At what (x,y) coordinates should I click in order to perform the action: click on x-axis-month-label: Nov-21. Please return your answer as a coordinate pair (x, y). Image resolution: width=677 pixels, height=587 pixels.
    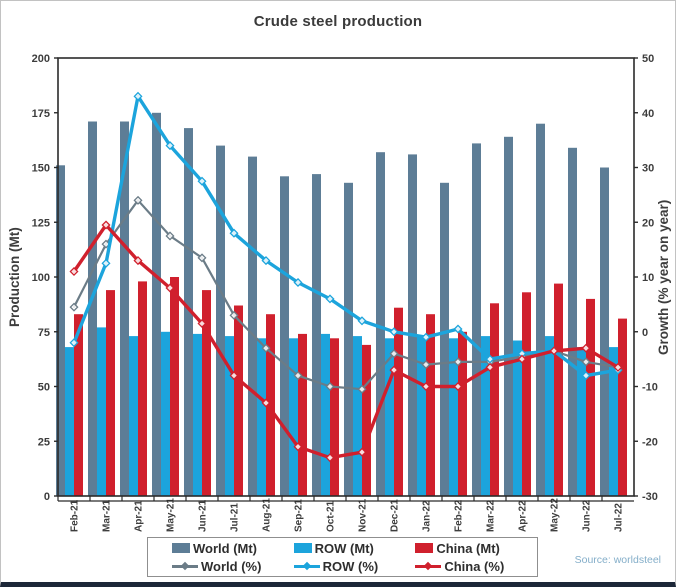
    Looking at the image, I should click on (363, 515).